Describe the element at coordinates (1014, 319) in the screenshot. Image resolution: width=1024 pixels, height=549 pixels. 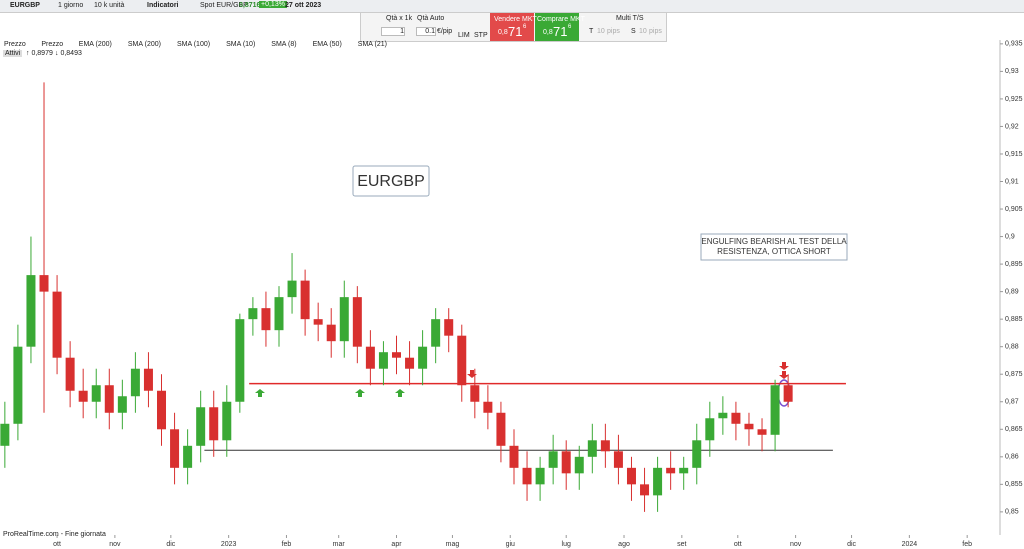
I see `y-tick-label: 0,885` at that location.